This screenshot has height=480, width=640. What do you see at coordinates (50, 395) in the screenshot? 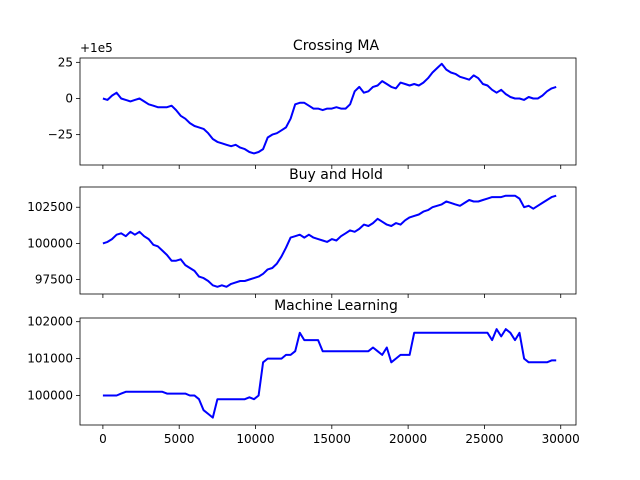
I see `y-tick-label-3-2: 100000` at bounding box center [50, 395].